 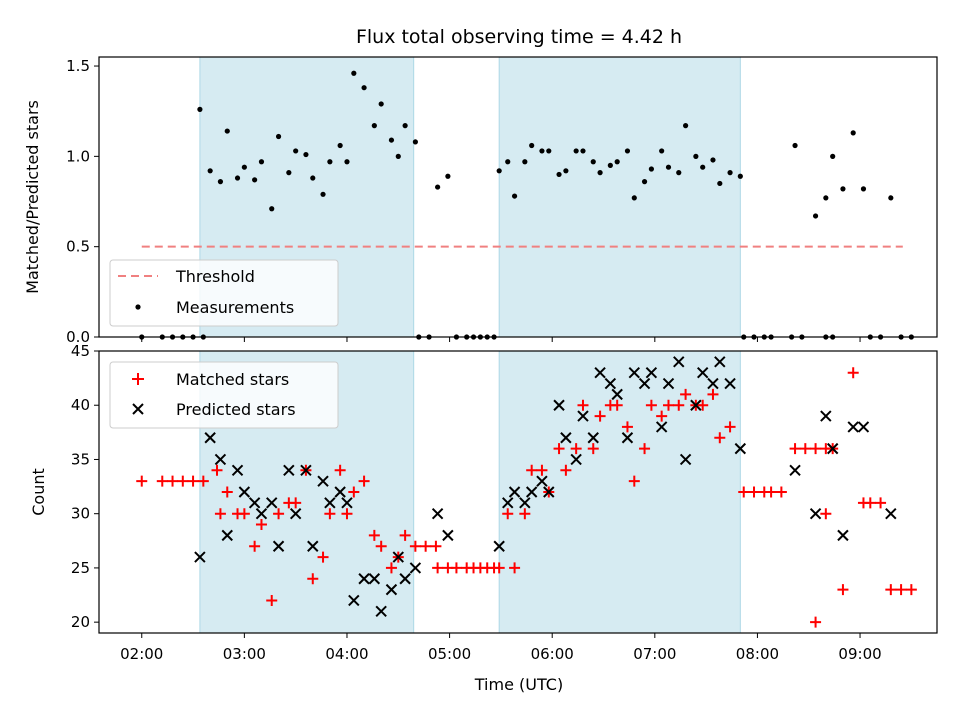 I want to click on legend-predicted-swatch, so click(x=138, y=409).